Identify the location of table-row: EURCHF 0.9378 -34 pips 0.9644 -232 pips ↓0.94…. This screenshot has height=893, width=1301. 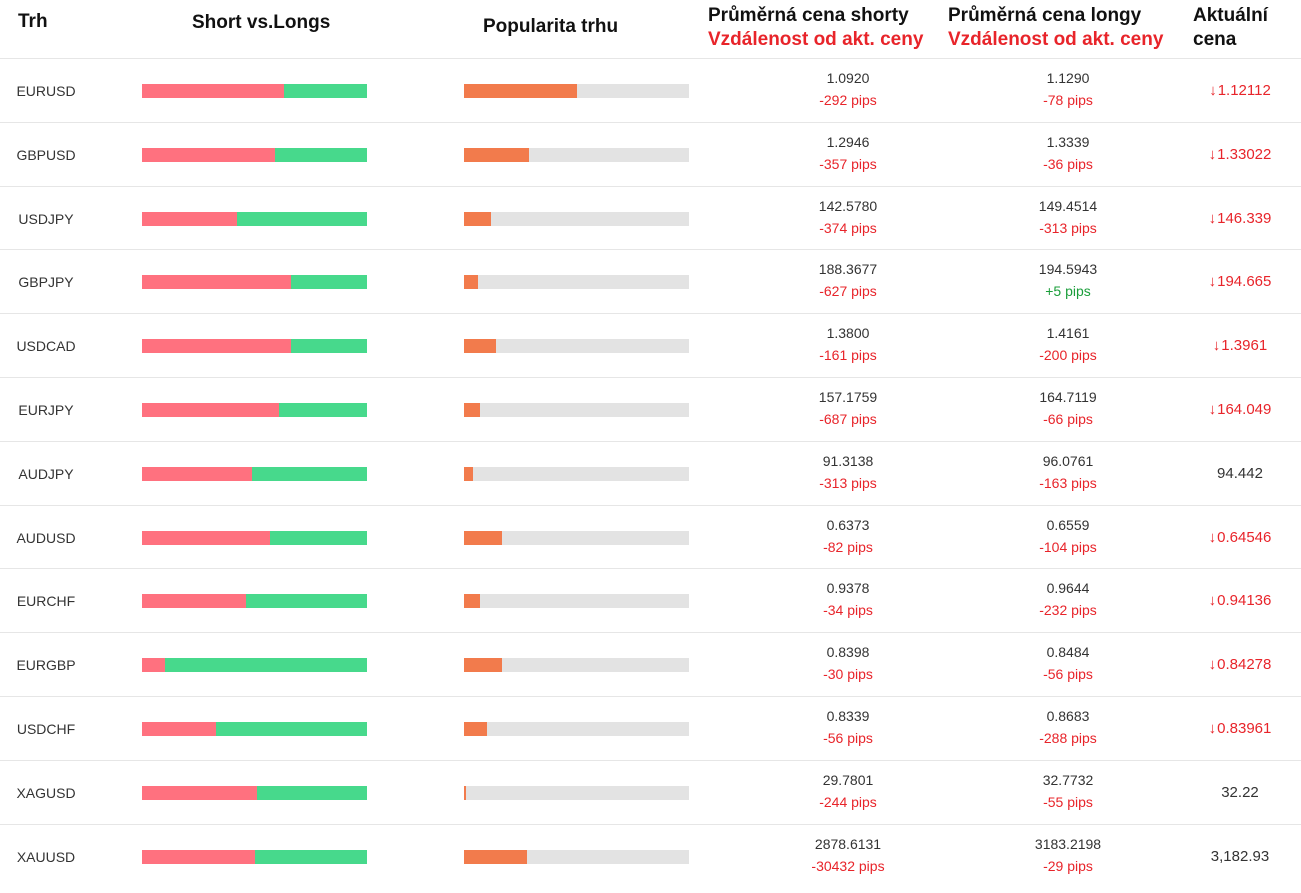
(650, 600).